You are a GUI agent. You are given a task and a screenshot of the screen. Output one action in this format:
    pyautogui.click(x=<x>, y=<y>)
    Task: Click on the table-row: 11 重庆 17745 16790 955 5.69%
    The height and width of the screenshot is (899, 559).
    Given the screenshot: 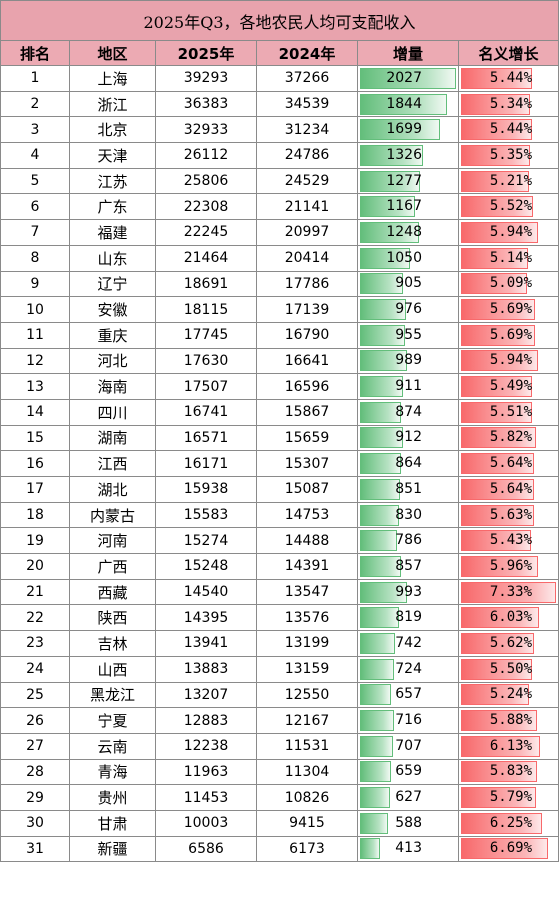 What is the action you would take?
    pyautogui.click(x=279, y=335)
    